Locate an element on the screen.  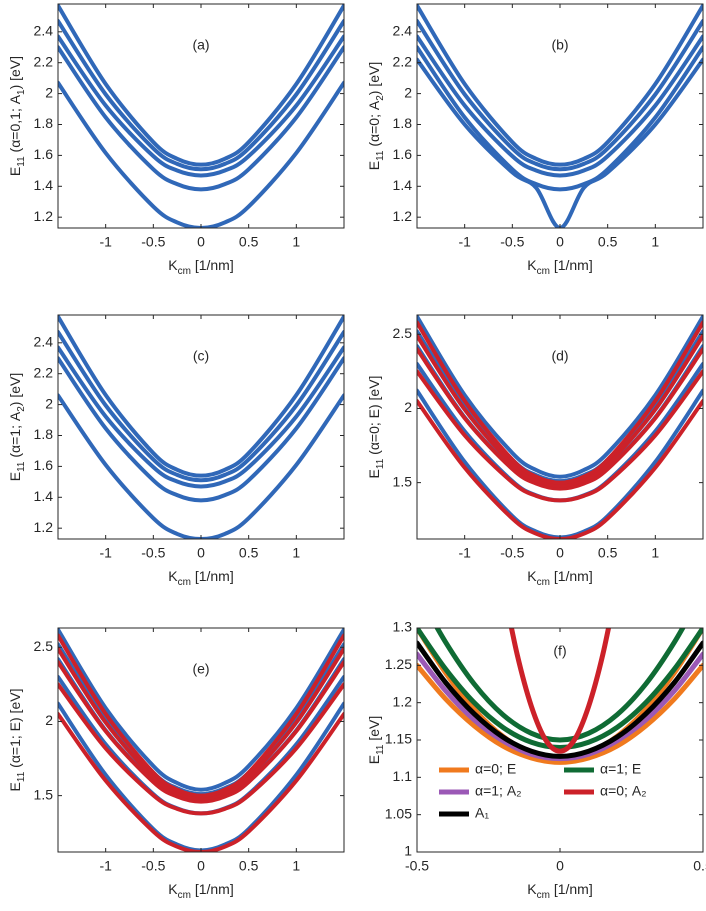
legend-label: α=0; E is located at coordinates (495, 769).